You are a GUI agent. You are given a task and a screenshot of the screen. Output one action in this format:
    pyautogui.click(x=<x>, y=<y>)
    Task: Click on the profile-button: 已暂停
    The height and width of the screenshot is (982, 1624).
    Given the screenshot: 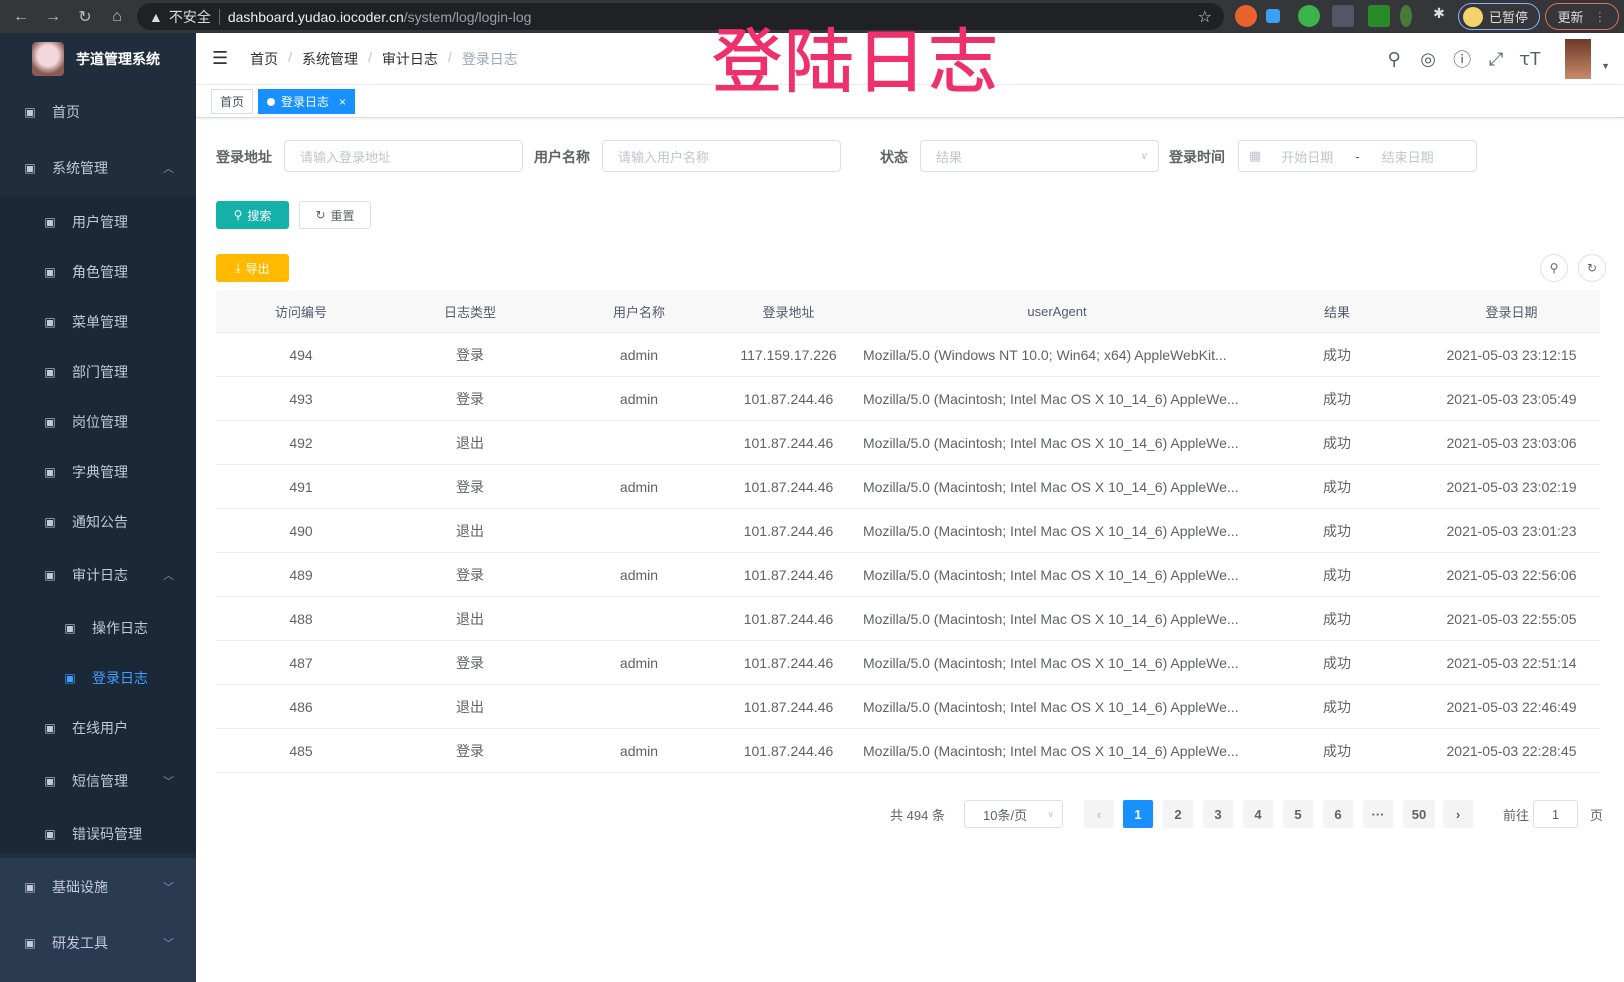 What is the action you would take?
    pyautogui.click(x=1499, y=16)
    